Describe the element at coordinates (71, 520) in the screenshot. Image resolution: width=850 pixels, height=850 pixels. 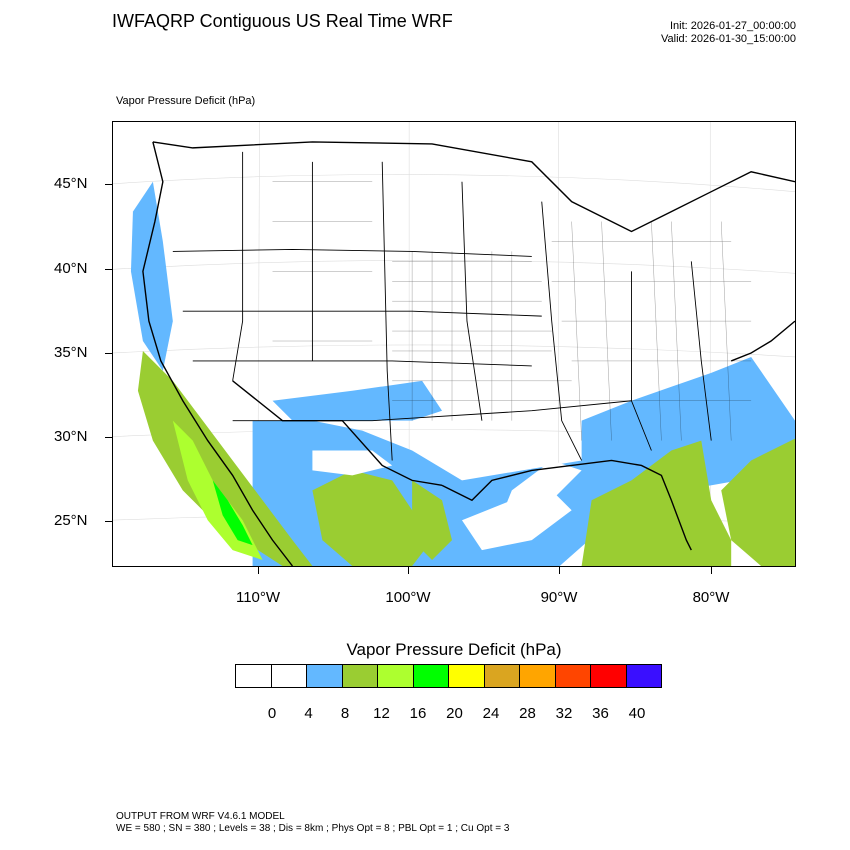
I see `lat-label-25: 25°N` at that location.